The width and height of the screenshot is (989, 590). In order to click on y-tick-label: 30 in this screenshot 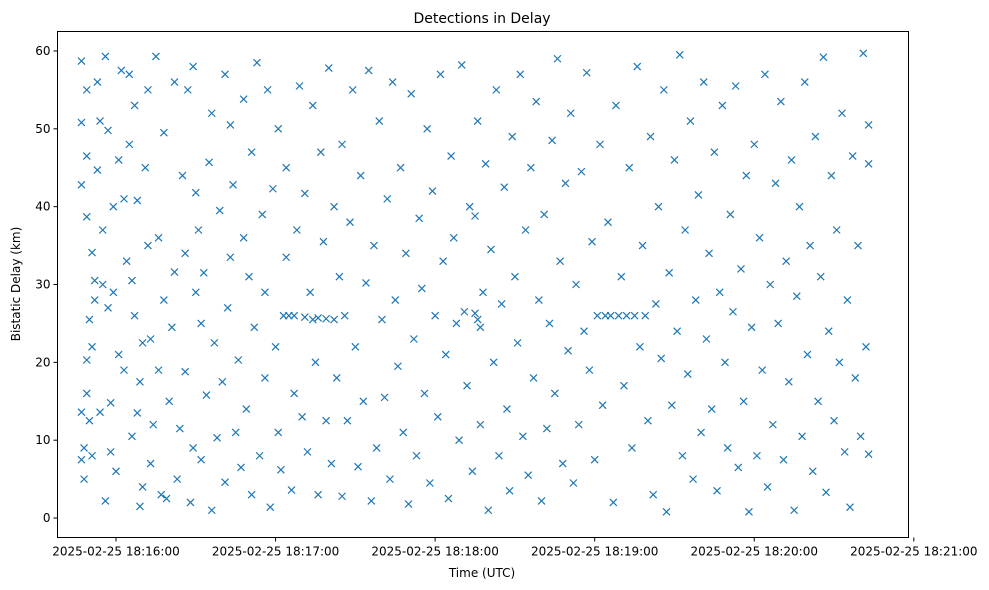, I will do `click(42, 285)`.